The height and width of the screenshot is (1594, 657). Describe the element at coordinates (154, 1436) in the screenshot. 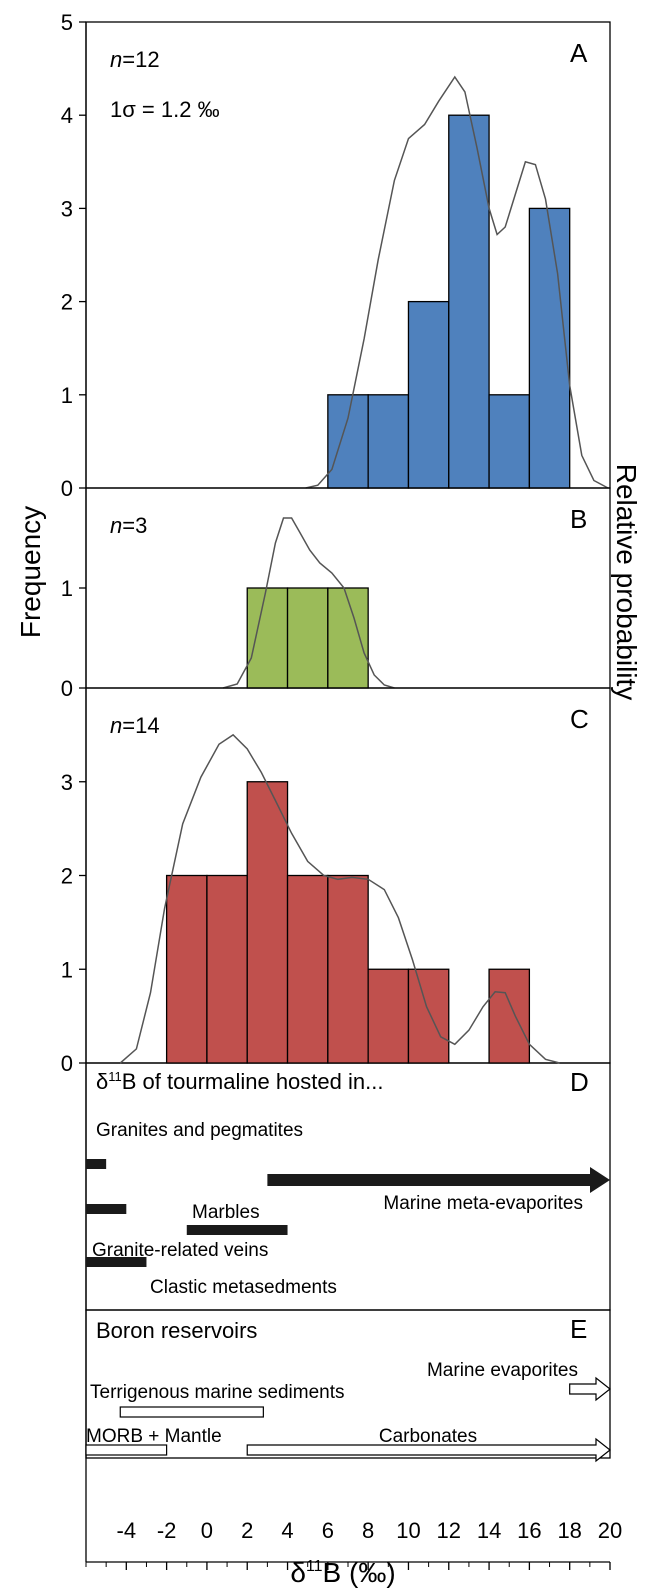

I see `panel-e-label-morb-mantle: MORB + Mantle` at that location.